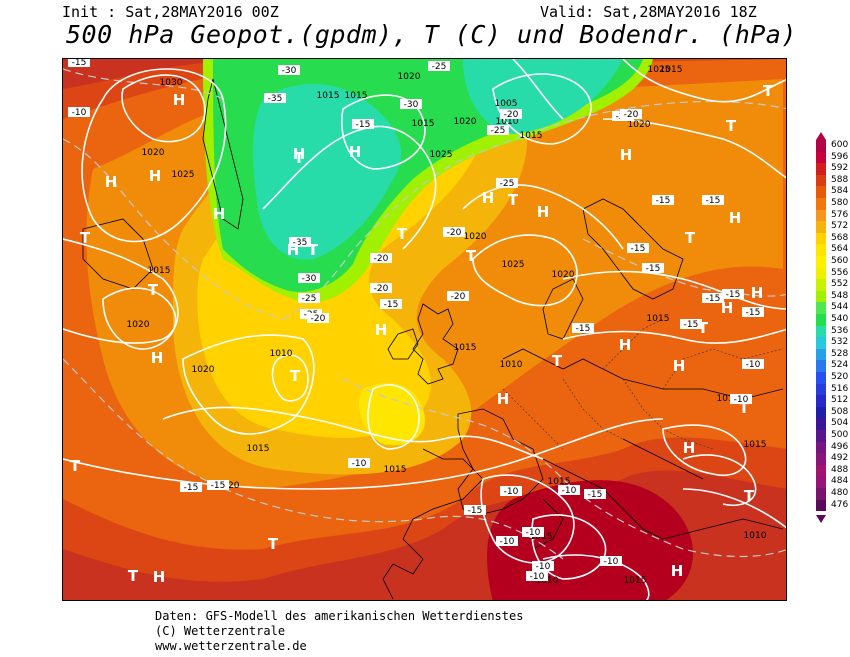 This screenshot has width=850, height=657. Describe the element at coordinates (821, 136) in the screenshot. I see `legend-top-arrow` at that location.